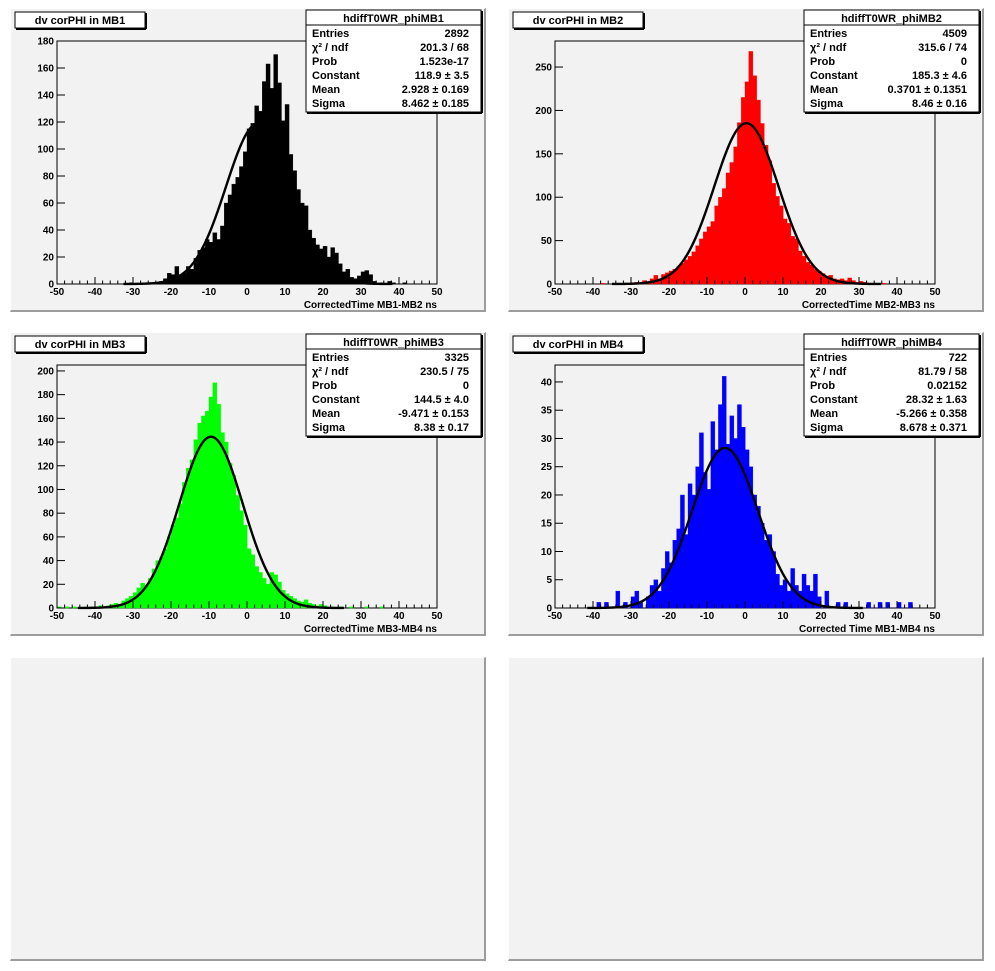  What do you see at coordinates (330, 34) in the screenshot?
I see `stats-label: Entries` at bounding box center [330, 34].